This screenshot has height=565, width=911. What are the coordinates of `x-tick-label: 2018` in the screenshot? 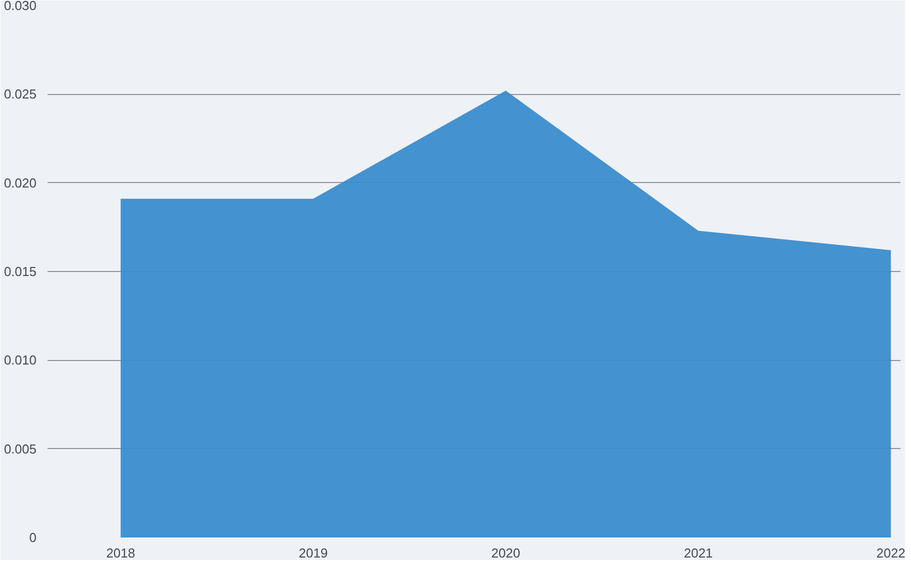 It's located at (121, 553).